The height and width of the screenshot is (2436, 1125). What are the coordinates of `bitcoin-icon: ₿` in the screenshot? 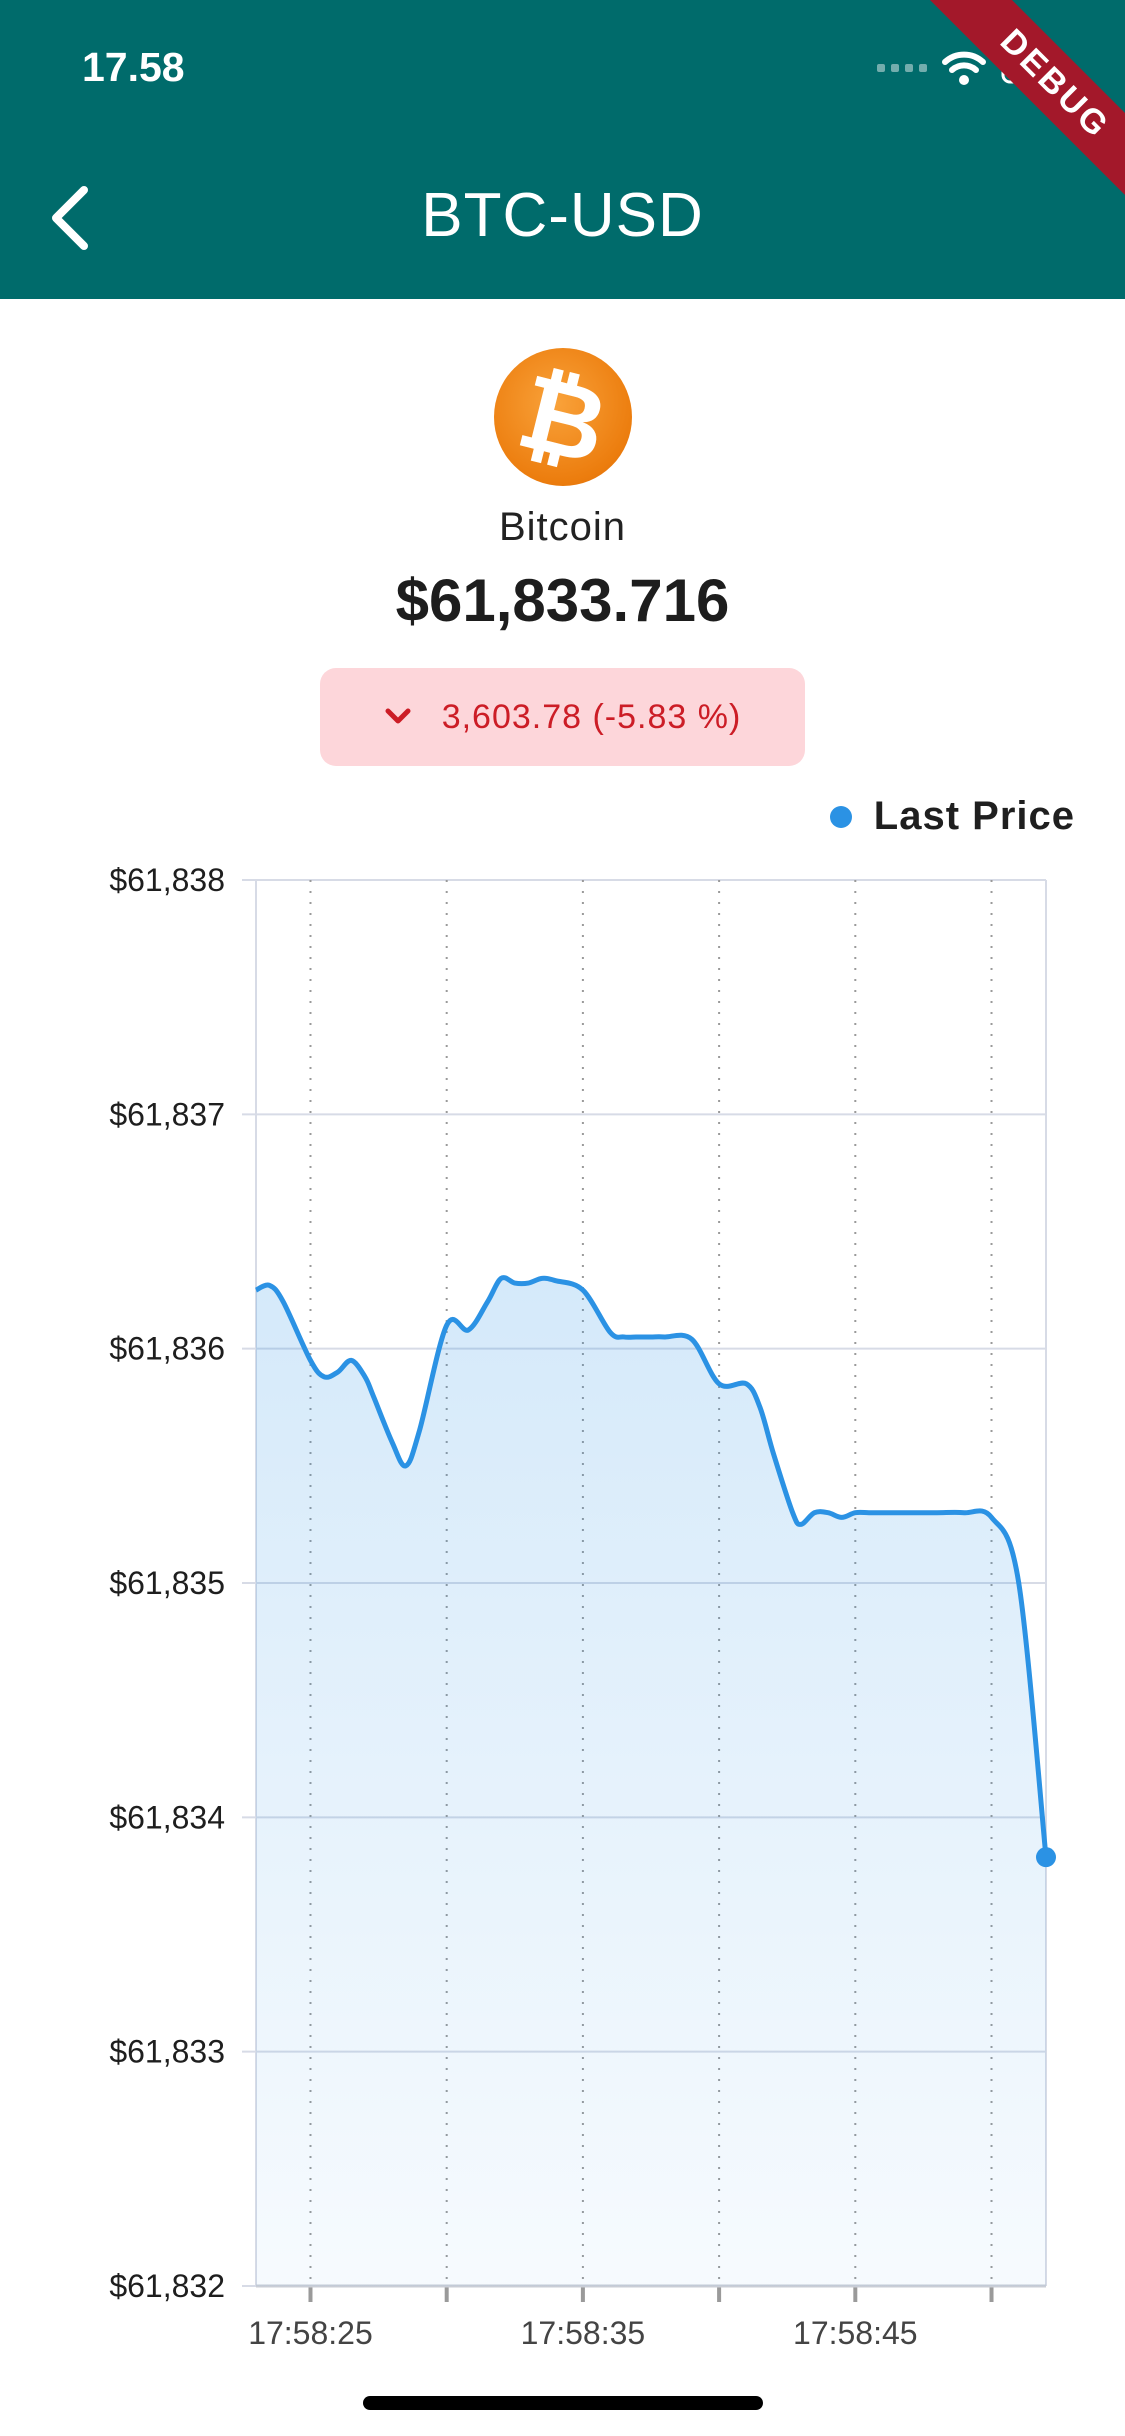 It's located at (563, 418).